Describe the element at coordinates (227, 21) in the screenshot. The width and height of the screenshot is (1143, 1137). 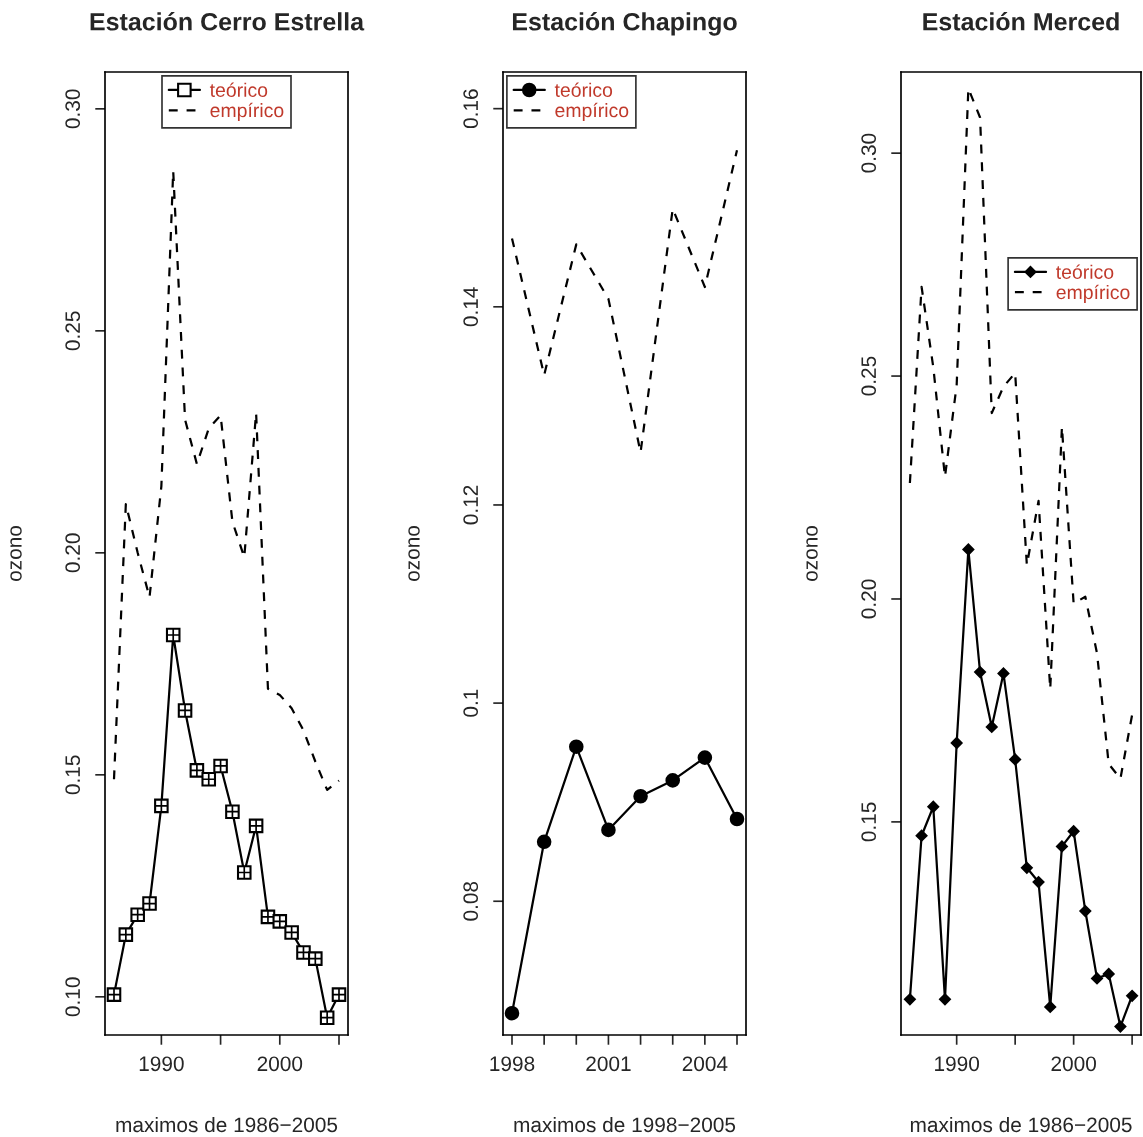
I see `chart-title: Estación Cerro Estrella` at that location.